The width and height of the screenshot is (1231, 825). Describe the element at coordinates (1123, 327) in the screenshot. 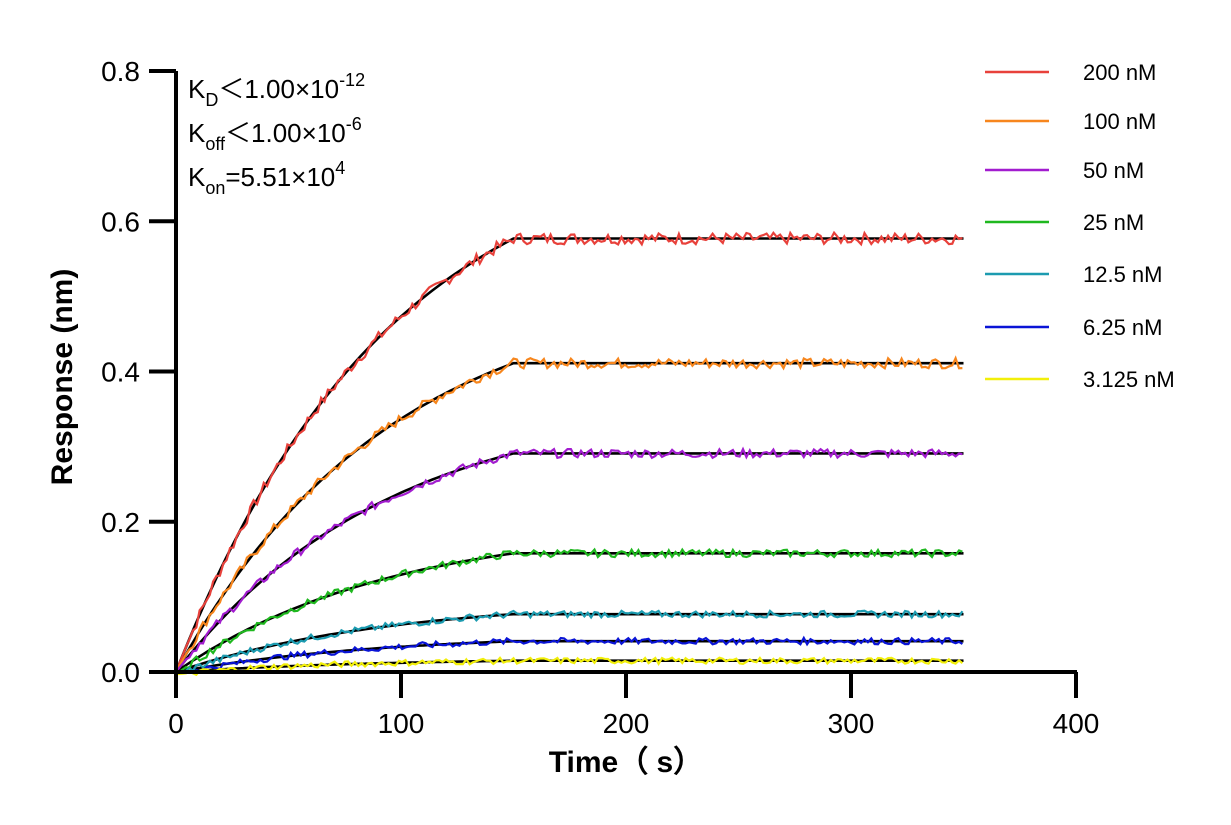

I see `legend-label: 6.25 nM` at that location.